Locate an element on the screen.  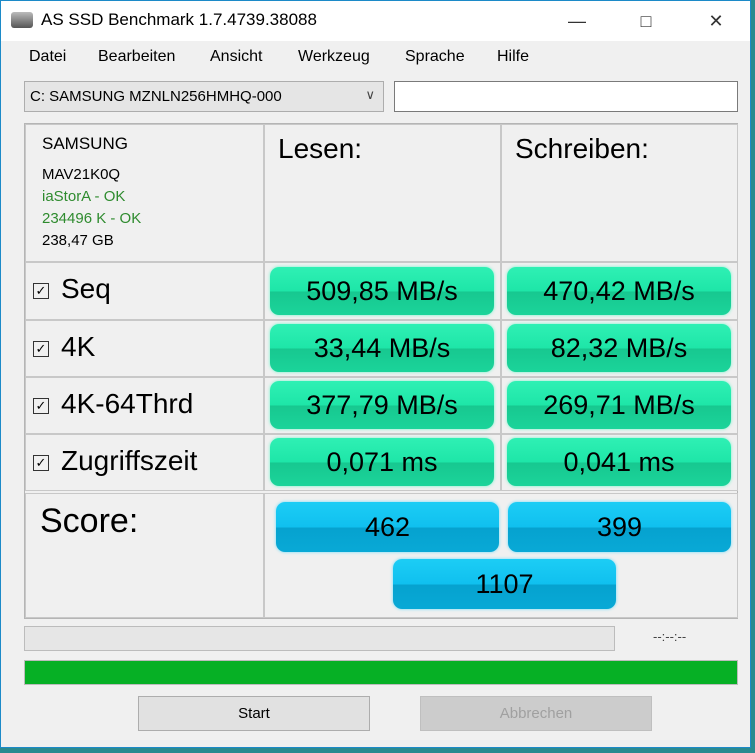
start-button: Start is located at coordinates (254, 713).